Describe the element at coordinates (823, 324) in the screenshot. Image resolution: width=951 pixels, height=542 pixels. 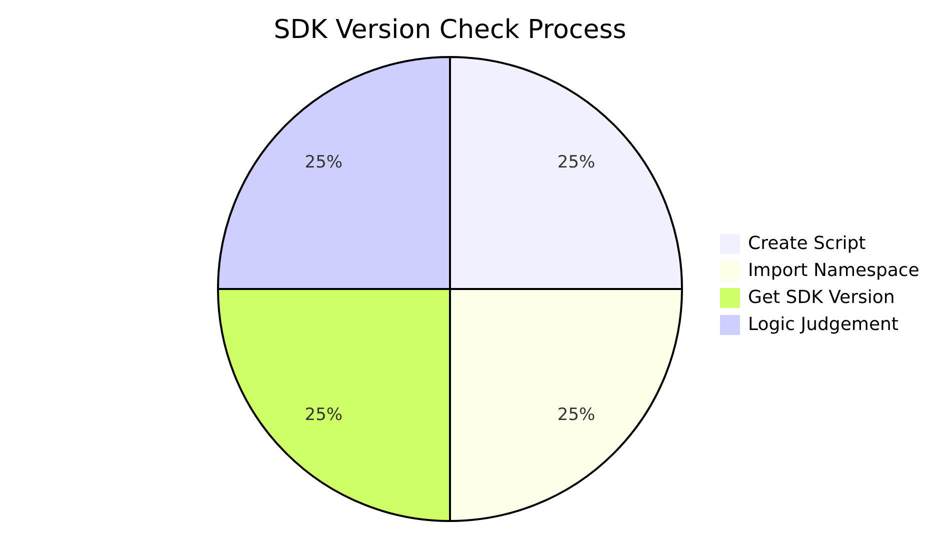
I see `legend-label: Logic Judgement` at that location.